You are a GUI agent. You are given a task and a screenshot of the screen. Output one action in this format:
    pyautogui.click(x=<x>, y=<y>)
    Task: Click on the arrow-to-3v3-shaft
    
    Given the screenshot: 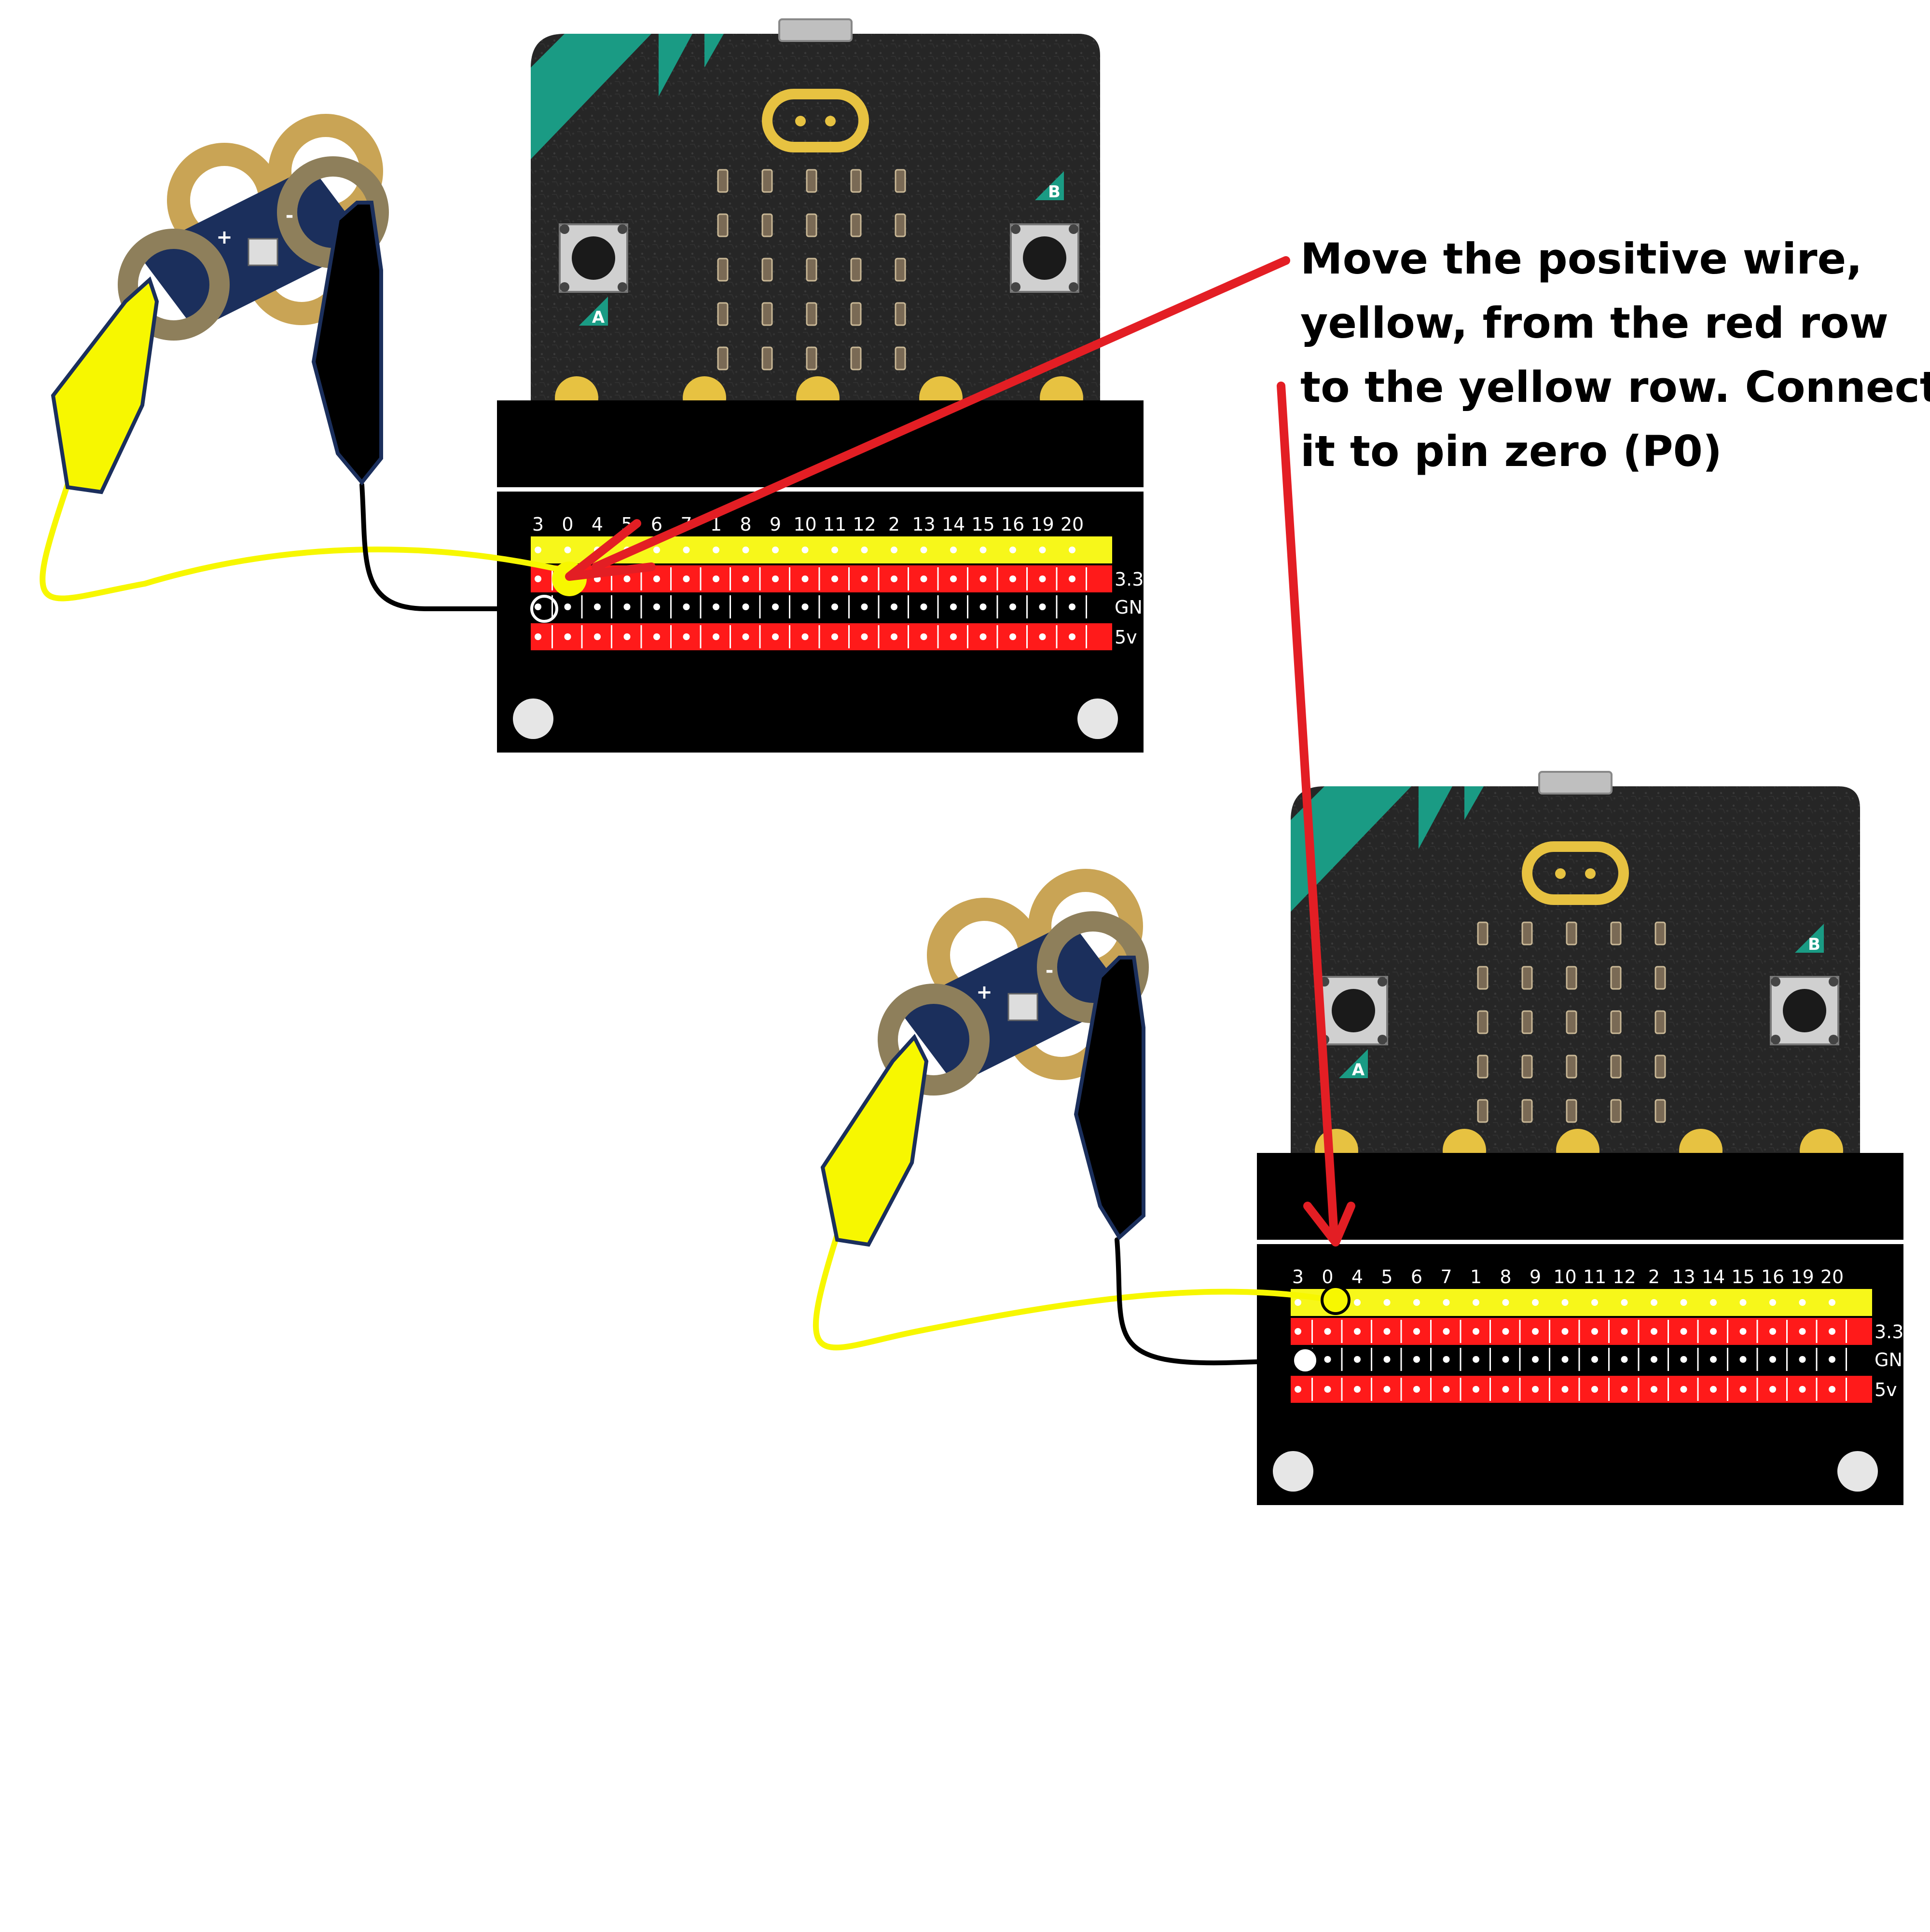 What is the action you would take?
    pyautogui.click(x=941, y=414)
    